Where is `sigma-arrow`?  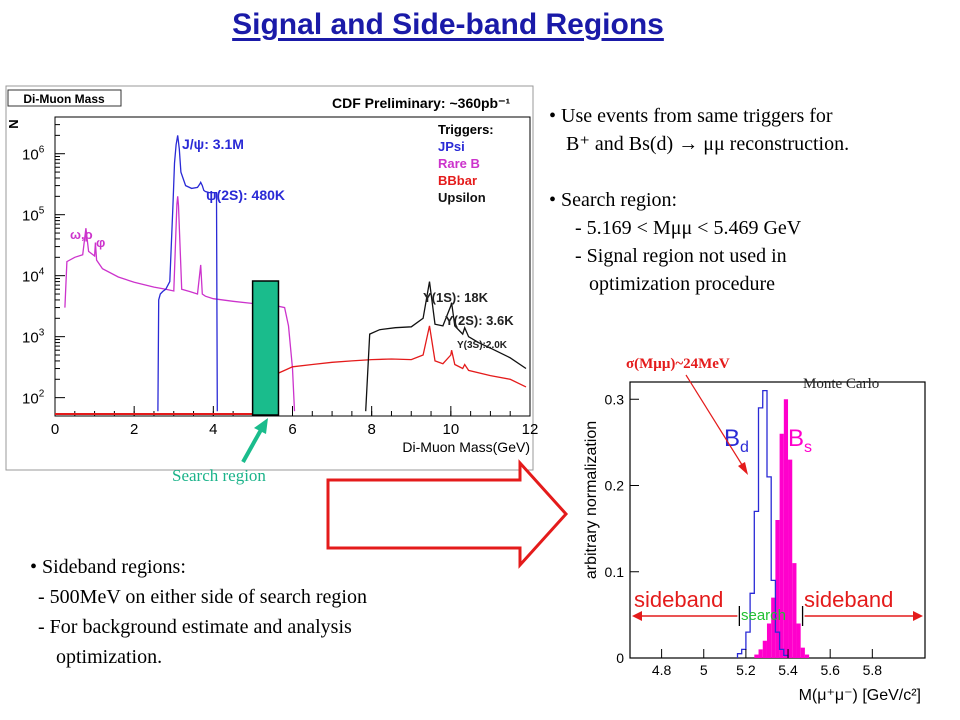
sigma-arrow is located at coordinates (715, 421).